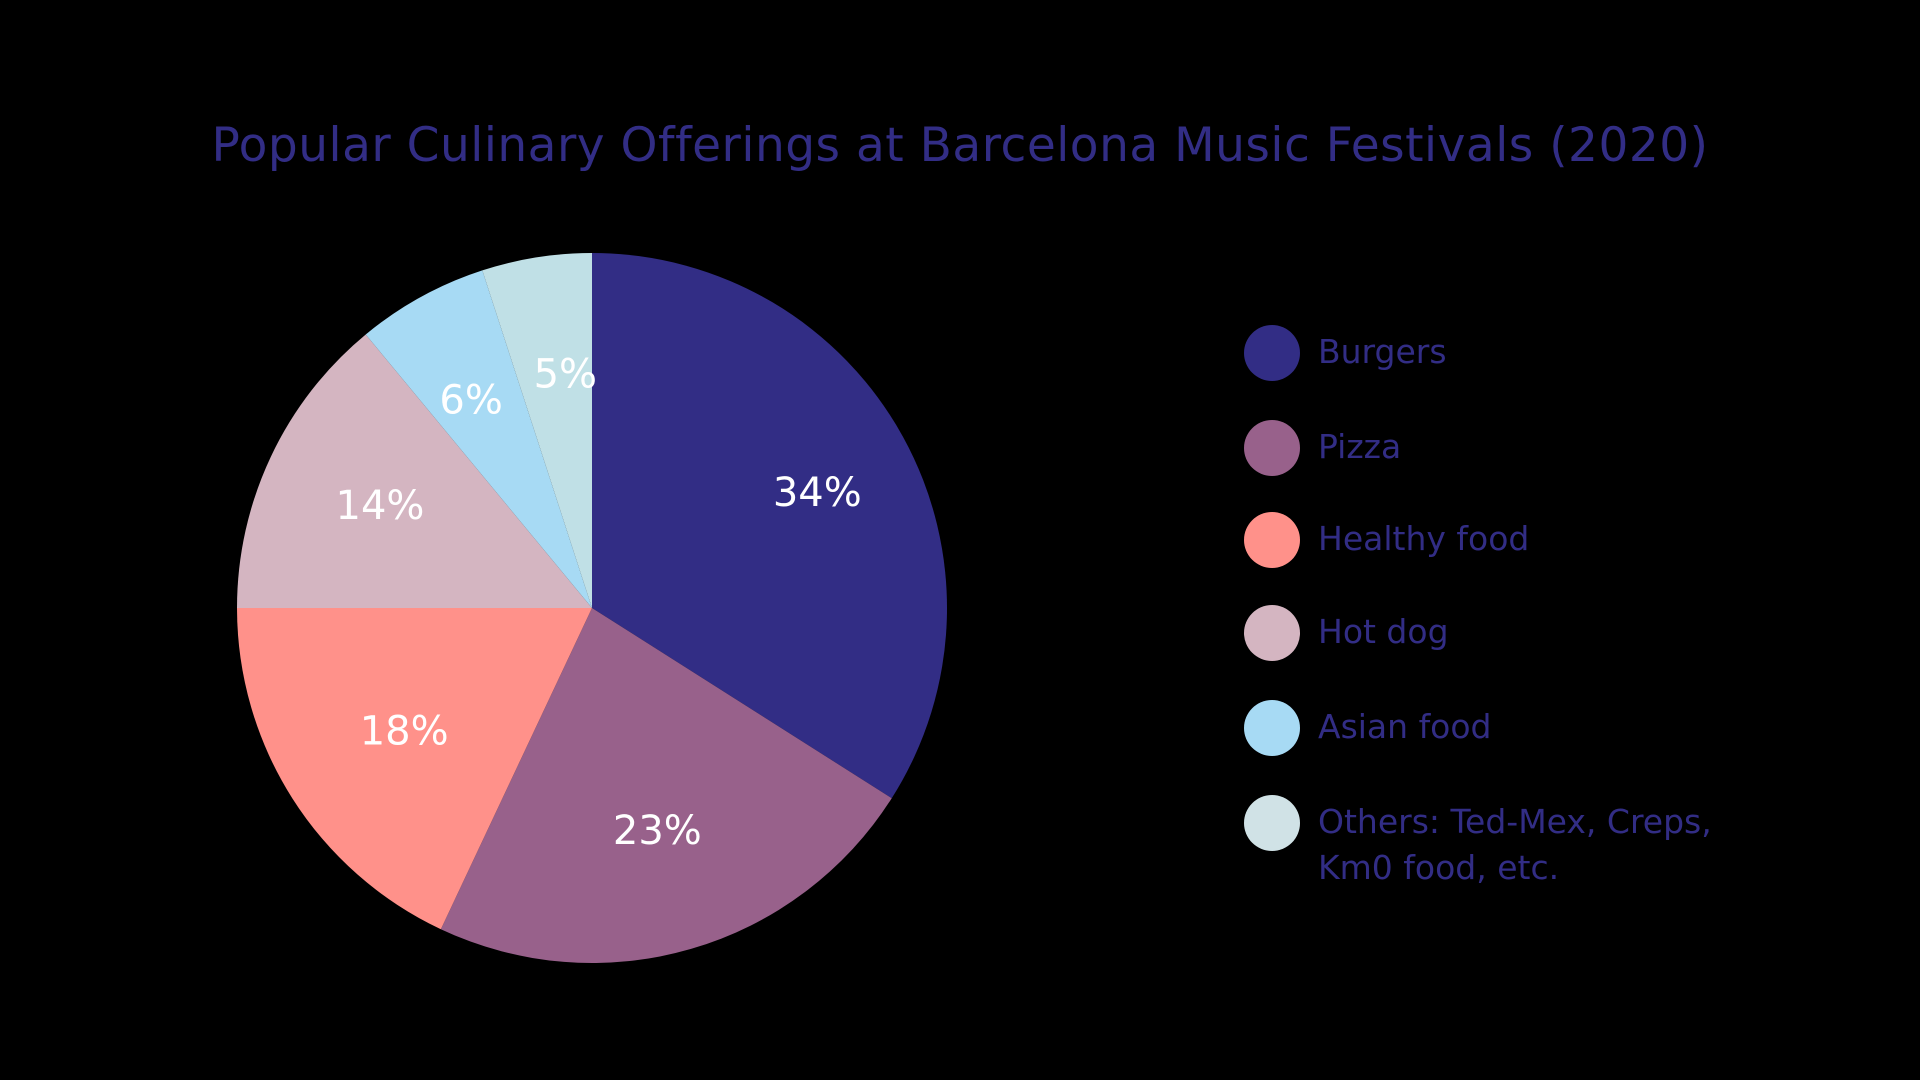 This screenshot has width=1920, height=1080. What do you see at coordinates (1515, 844) in the screenshot?
I see `legend-label: Others: Ted-Mex, Creps, Km0 food, etc.` at bounding box center [1515, 844].